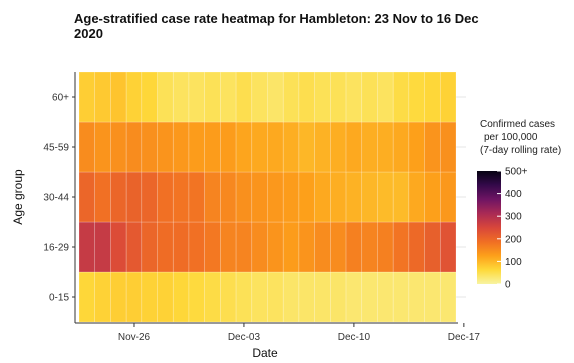 Image resolution: width=574 pixels, height=363 pixels. Describe the element at coordinates (56, 148) in the screenshot. I see `y-tick-label: 45-59` at that location.